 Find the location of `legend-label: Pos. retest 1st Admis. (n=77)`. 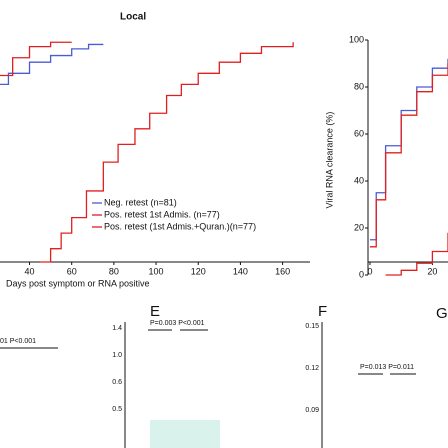

legend-label: Pos. retest 1st Admis. (n=77) is located at coordinates (162, 214).